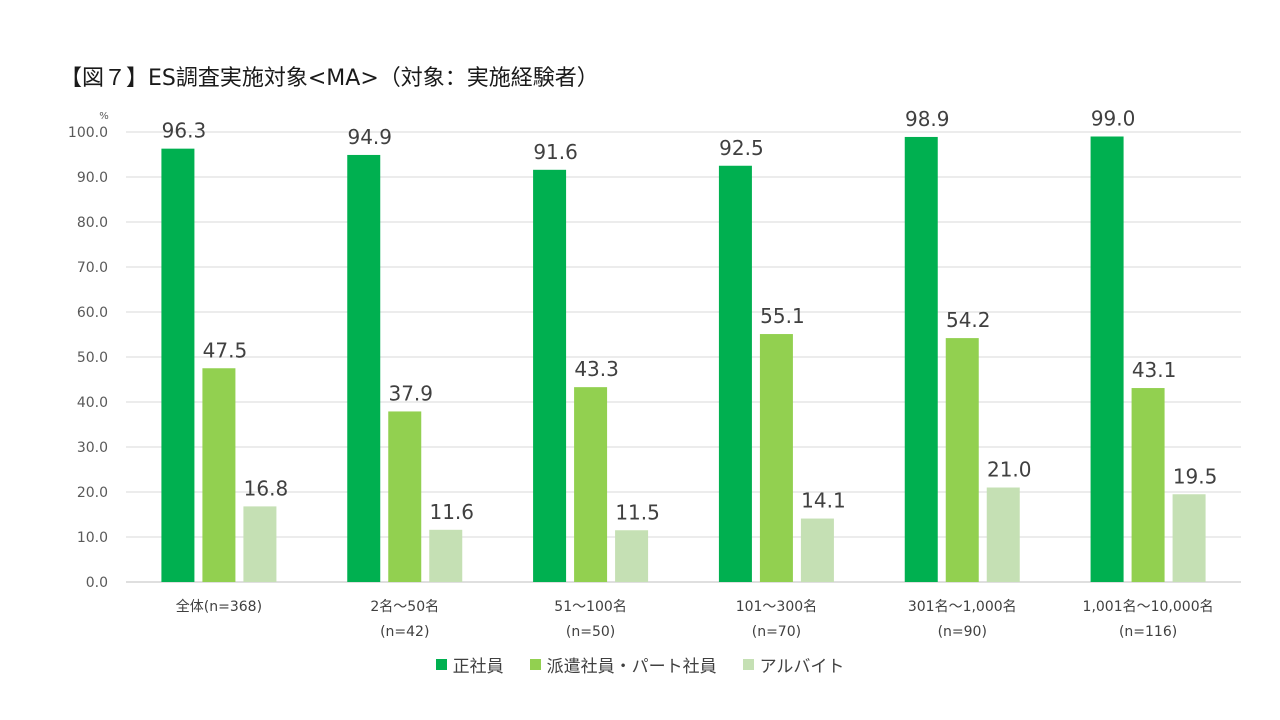  What do you see at coordinates (92, 268) in the screenshot?
I see `y-tick-label: 70.0` at bounding box center [92, 268].